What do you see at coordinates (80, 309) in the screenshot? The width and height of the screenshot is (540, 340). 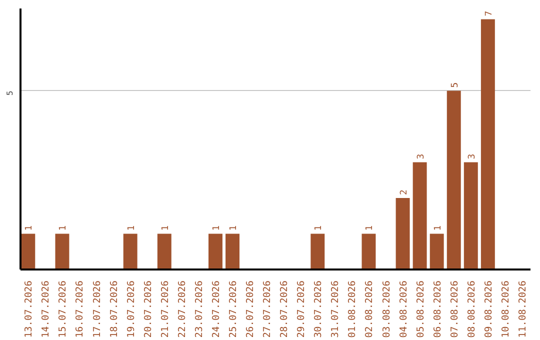 I see `x-tick-label: 16.07.2026` at bounding box center [80, 309].